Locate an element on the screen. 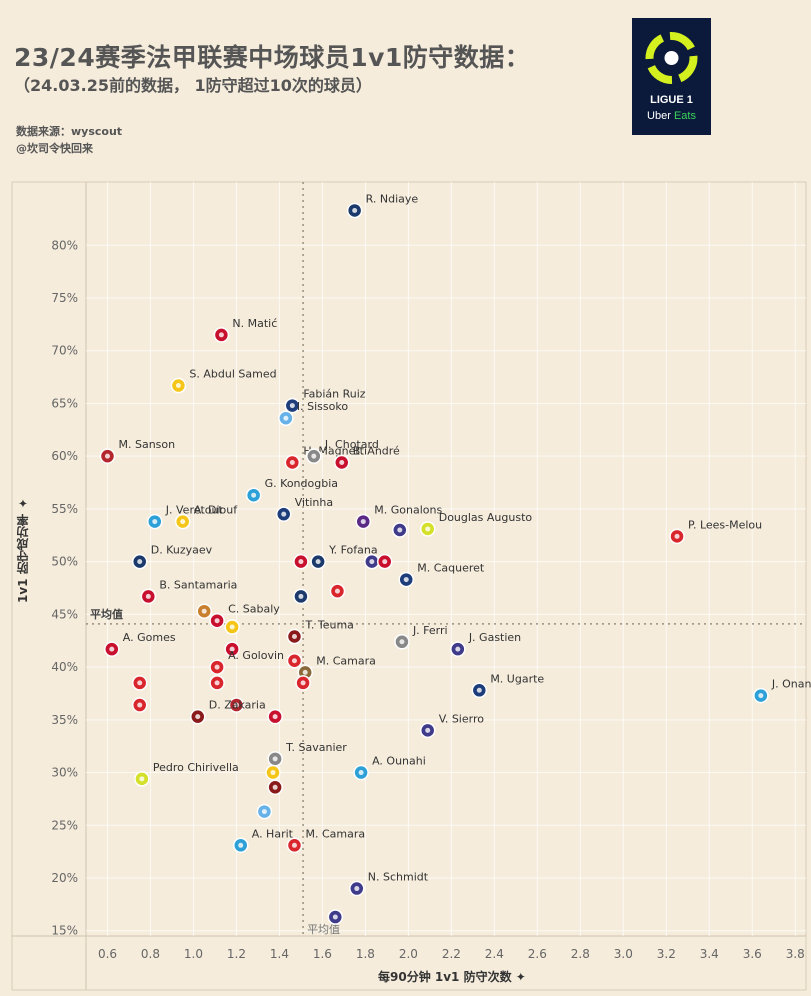 This screenshot has width=811, height=996. author-credit: @坎司令快回来 is located at coordinates (54, 148).